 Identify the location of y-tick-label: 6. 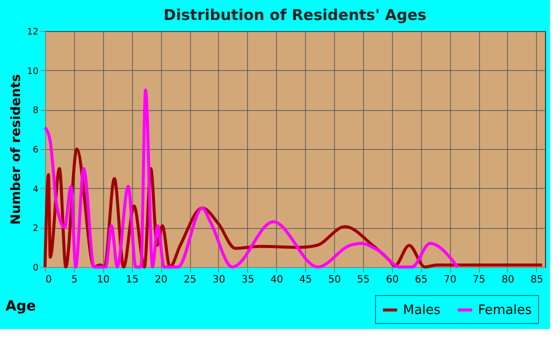
(35, 151).